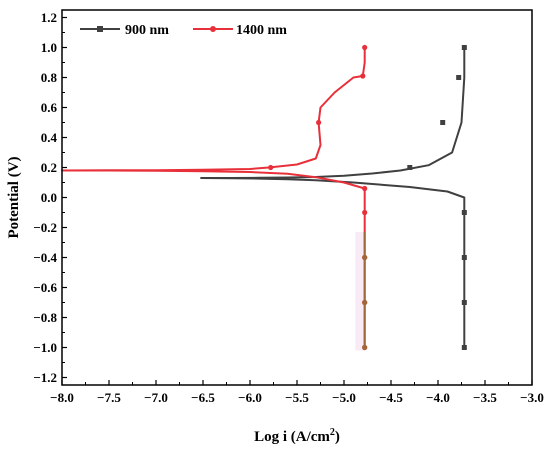 The image size is (550, 451). I want to click on x-tick-label: −4.0, so click(438, 397).